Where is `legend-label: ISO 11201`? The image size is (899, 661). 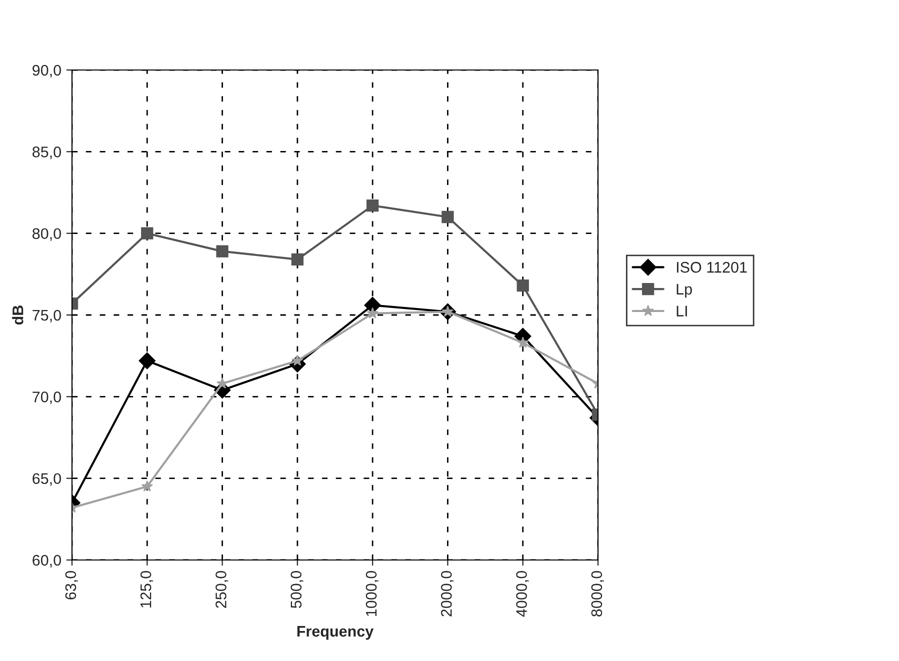
legend-label: ISO 11201 is located at coordinates (711, 267).